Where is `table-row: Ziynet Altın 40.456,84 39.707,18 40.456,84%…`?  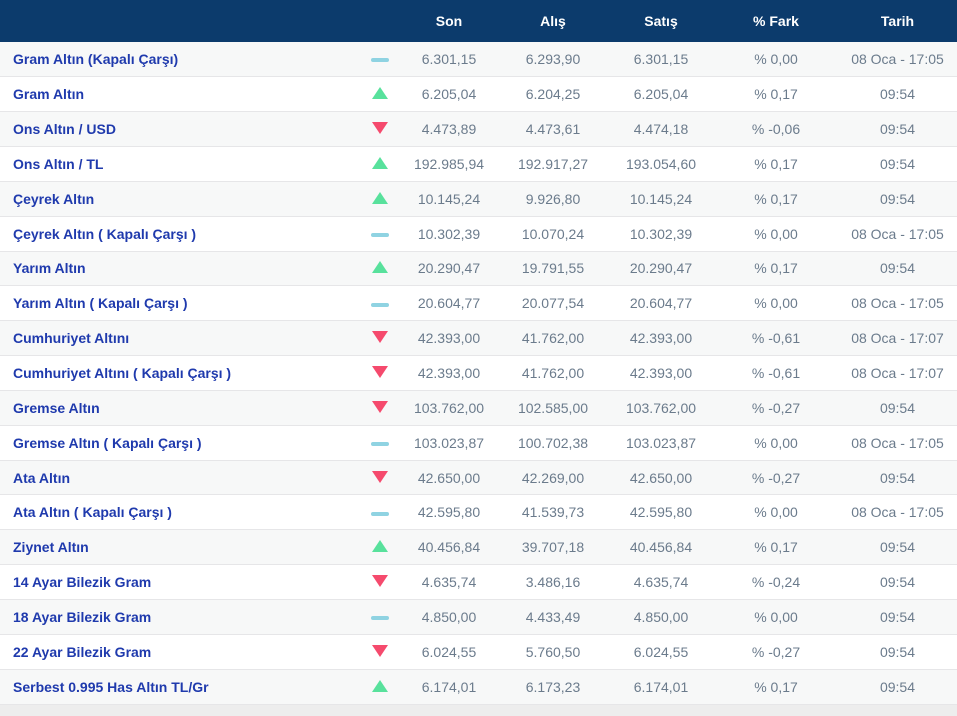
table-row: Ziynet Altın 40.456,84 39.707,18 40.456,84%… is located at coordinates (478, 547).